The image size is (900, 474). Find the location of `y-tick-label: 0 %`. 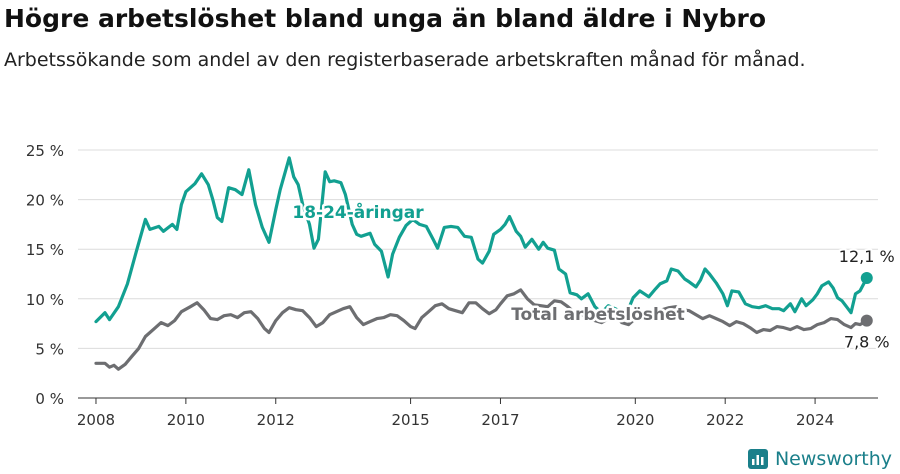

y-tick-label: 0 % is located at coordinates (49, 399).